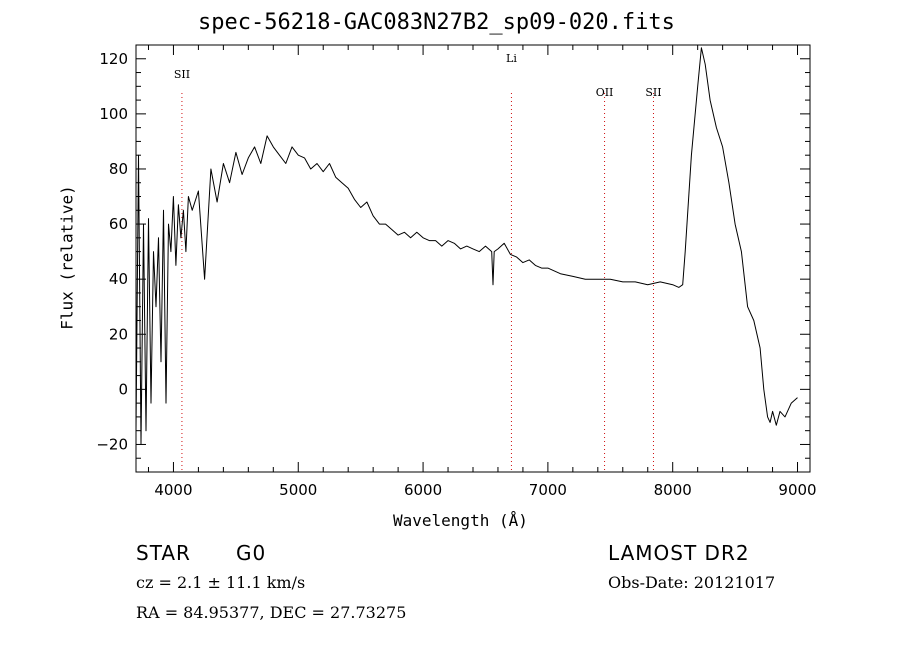  I want to click on x-tick-label: 9000, so click(797, 490).